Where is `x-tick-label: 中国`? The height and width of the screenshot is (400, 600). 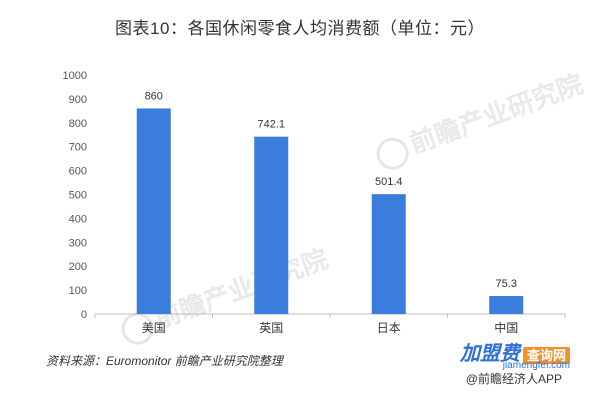
x-tick-label: 中国 is located at coordinates (506, 327).